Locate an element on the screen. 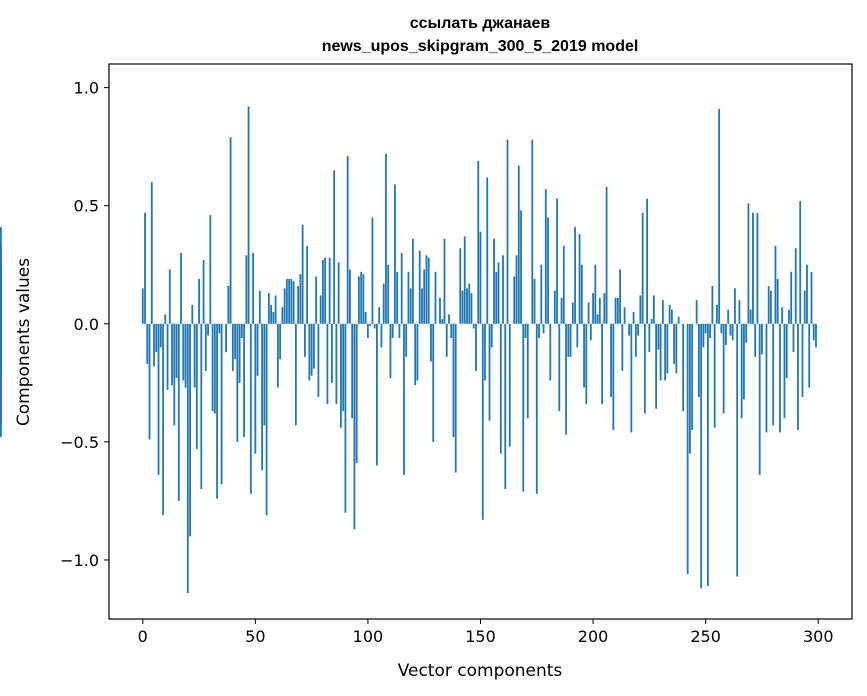 This screenshot has height=696, width=867. x-tick-label: 200 is located at coordinates (593, 636).